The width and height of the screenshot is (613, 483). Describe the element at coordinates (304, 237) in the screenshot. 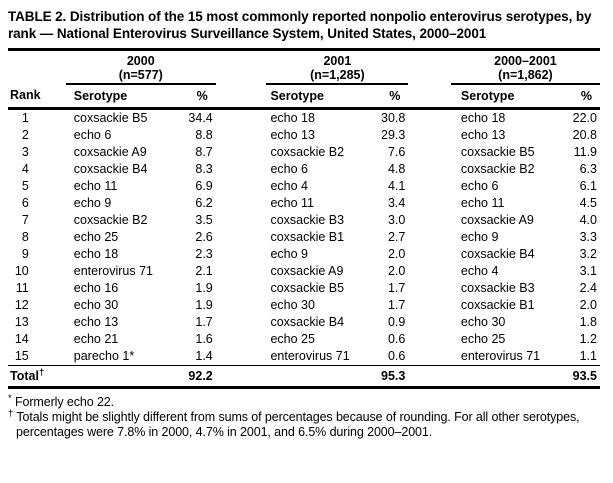

I see `table-row: 8 echo 25 2.6 coxsackie B1 2.7 echo 9 3.3` at that location.